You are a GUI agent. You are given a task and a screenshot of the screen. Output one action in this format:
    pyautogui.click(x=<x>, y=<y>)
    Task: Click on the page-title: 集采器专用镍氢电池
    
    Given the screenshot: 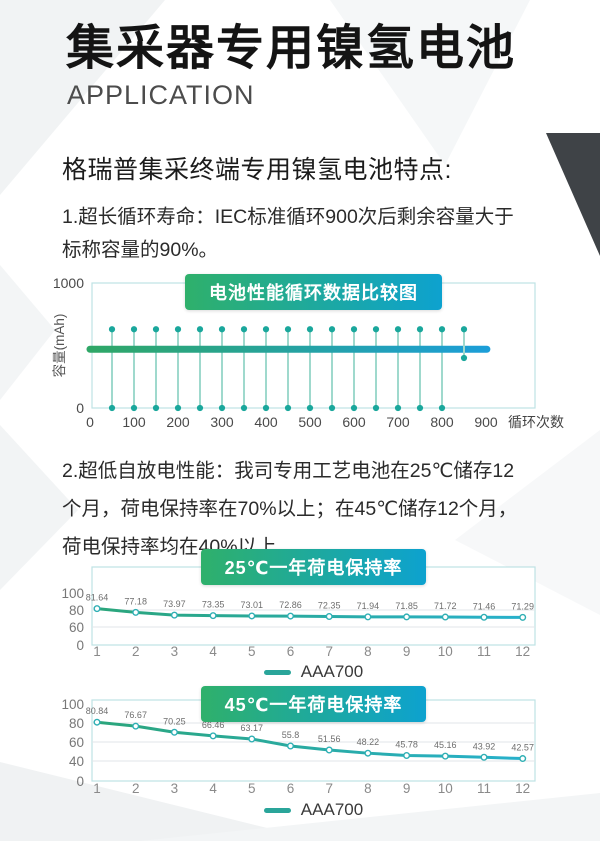 What is the action you would take?
    pyautogui.click(x=291, y=48)
    